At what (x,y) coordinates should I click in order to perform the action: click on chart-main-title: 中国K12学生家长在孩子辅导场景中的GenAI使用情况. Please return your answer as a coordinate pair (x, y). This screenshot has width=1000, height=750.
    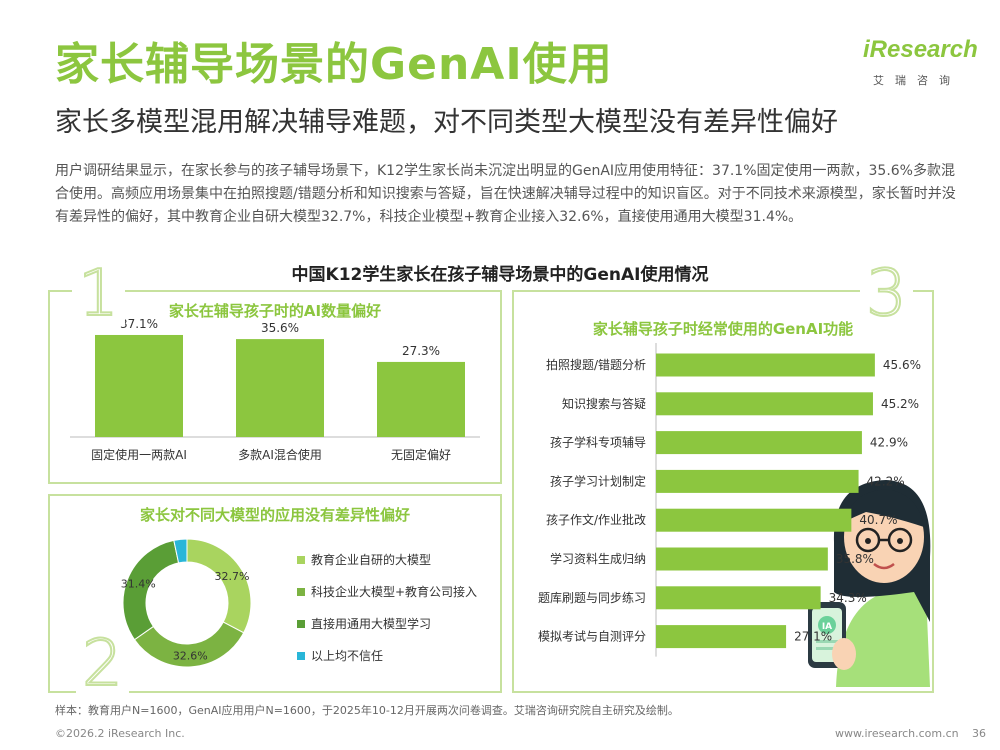
    Looking at the image, I should click on (500, 275).